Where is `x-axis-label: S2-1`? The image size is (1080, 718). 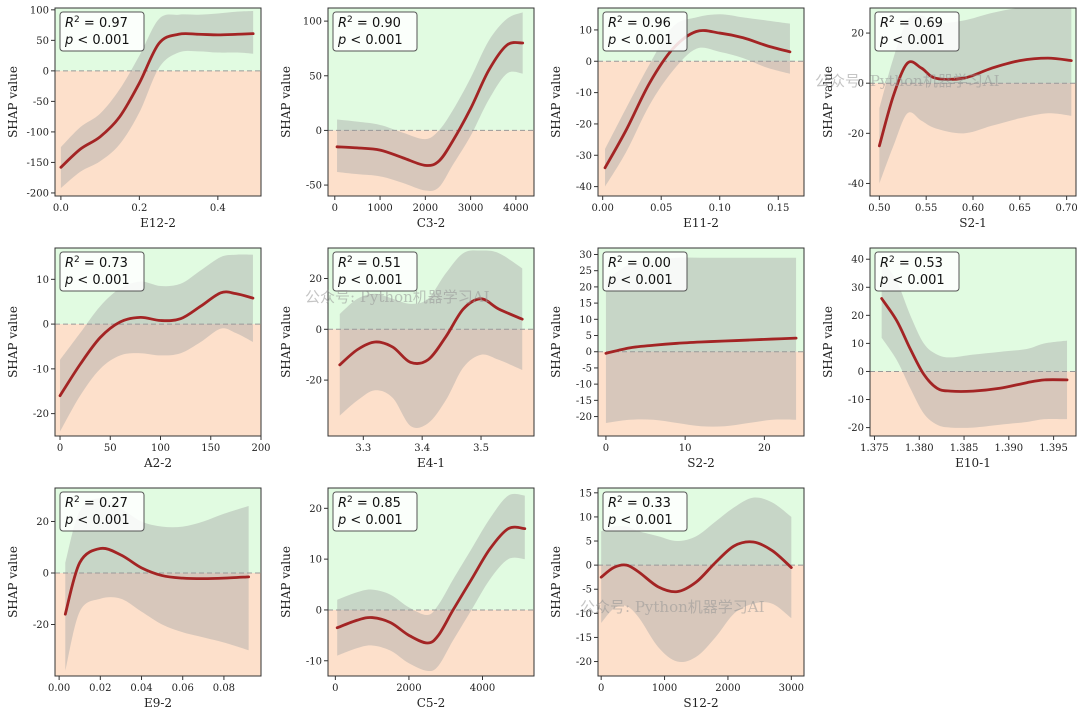 x-axis-label: S2-1 is located at coordinates (973, 223).